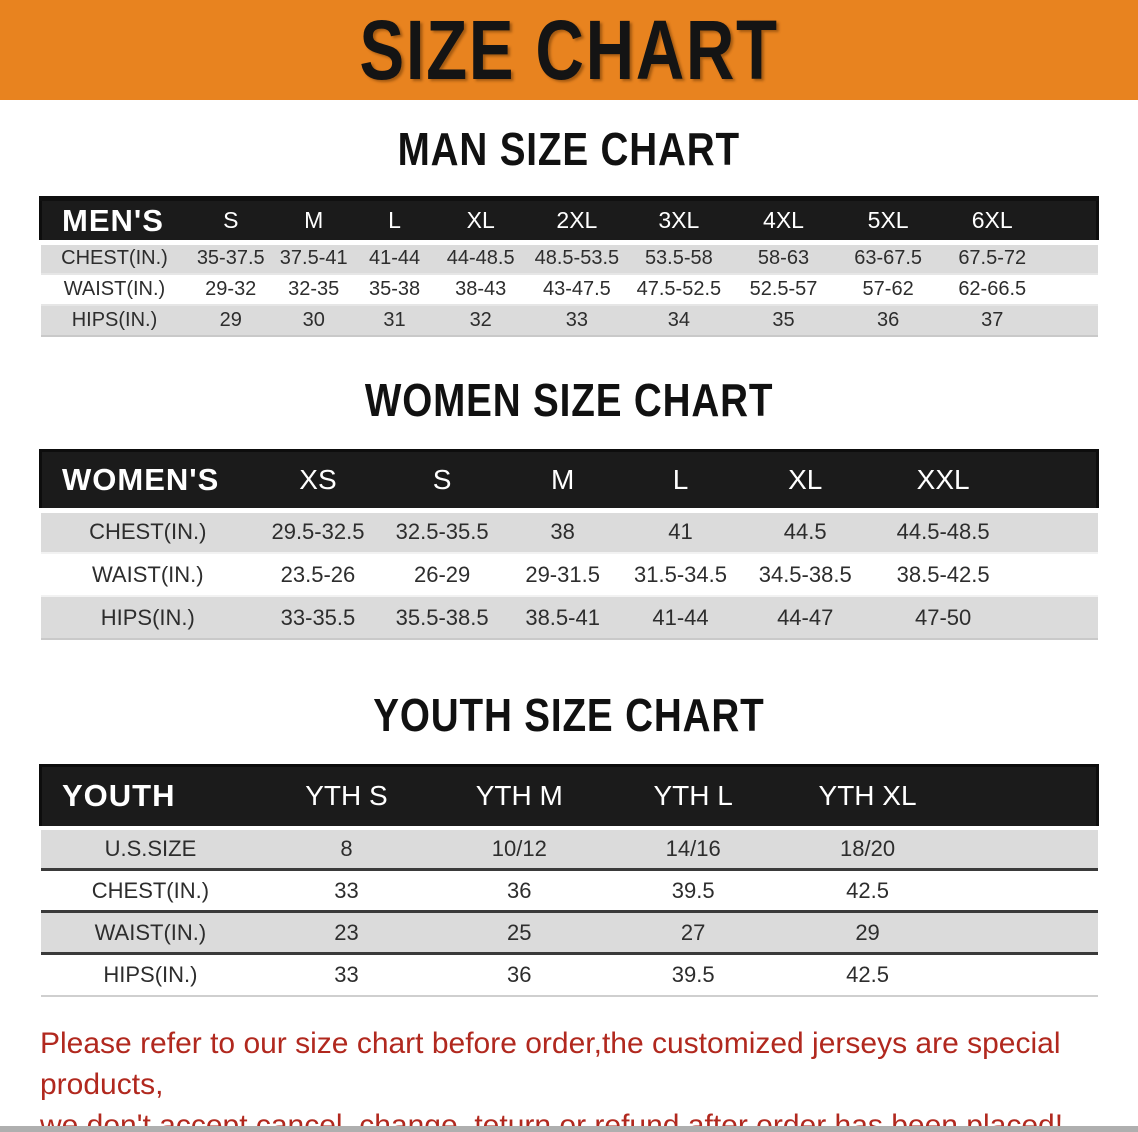 The width and height of the screenshot is (1138, 1132). What do you see at coordinates (562, 617) in the screenshot?
I see `size-value: 38.5-41` at bounding box center [562, 617].